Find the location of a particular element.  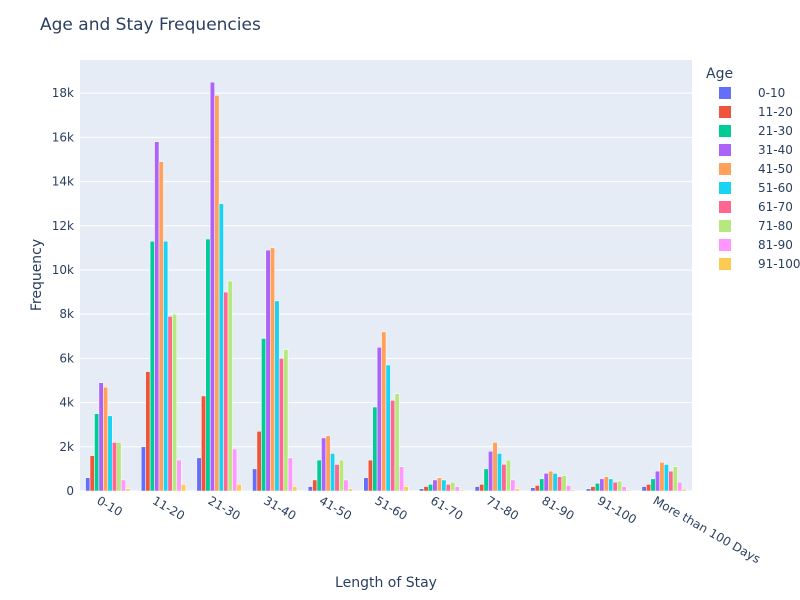

legend-label: 51-60 is located at coordinates (775, 188).